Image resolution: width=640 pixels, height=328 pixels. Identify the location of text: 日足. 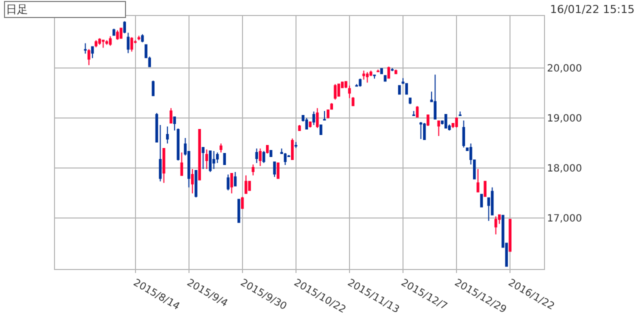
(17, 9).